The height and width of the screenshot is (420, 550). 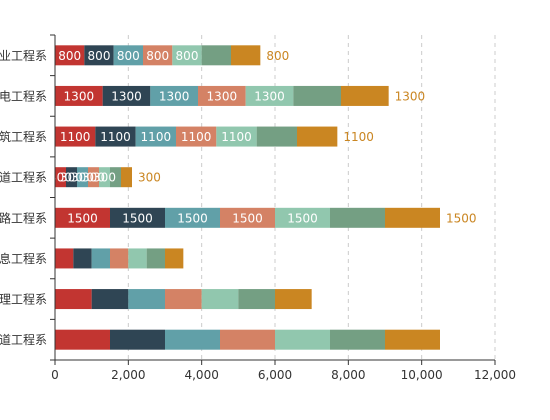 I want to click on y-tick-label: 筑工程系, so click(x=23, y=136).